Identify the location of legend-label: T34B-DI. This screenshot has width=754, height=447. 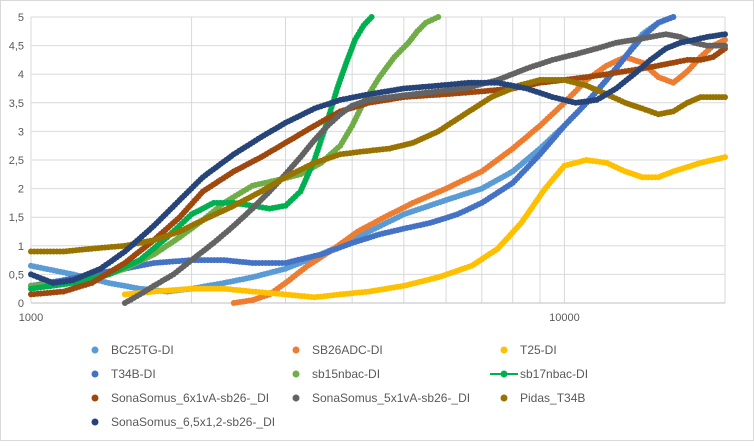
(133, 374).